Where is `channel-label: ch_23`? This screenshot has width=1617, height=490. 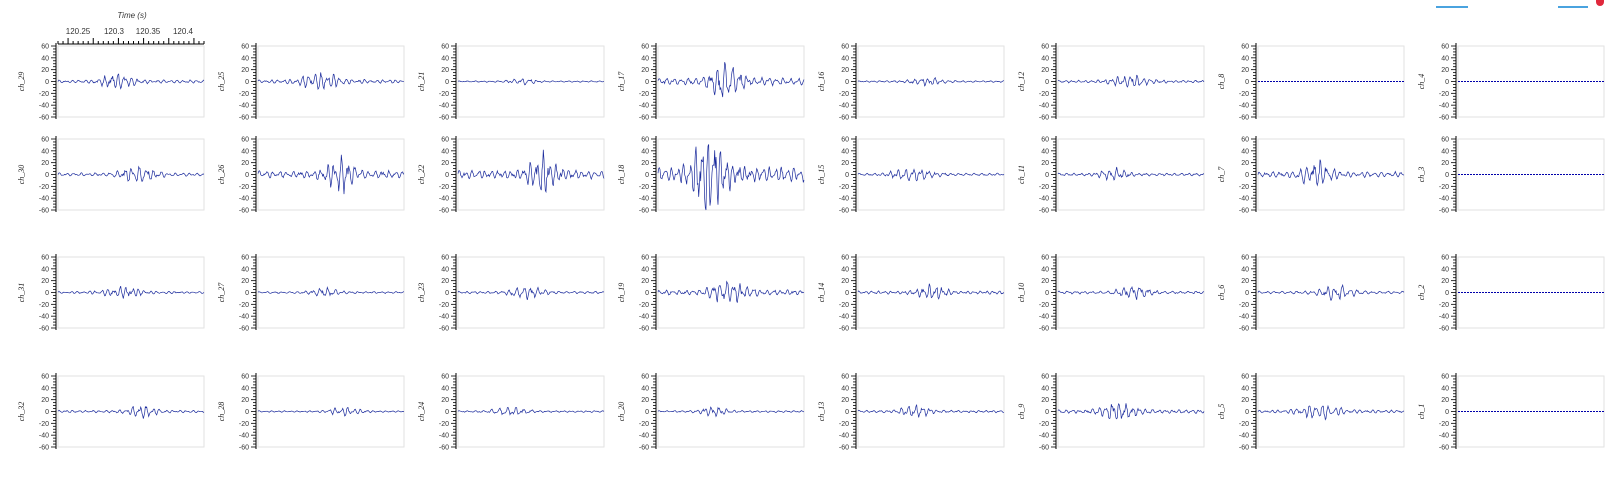
channel-label: ch_23 is located at coordinates (421, 293).